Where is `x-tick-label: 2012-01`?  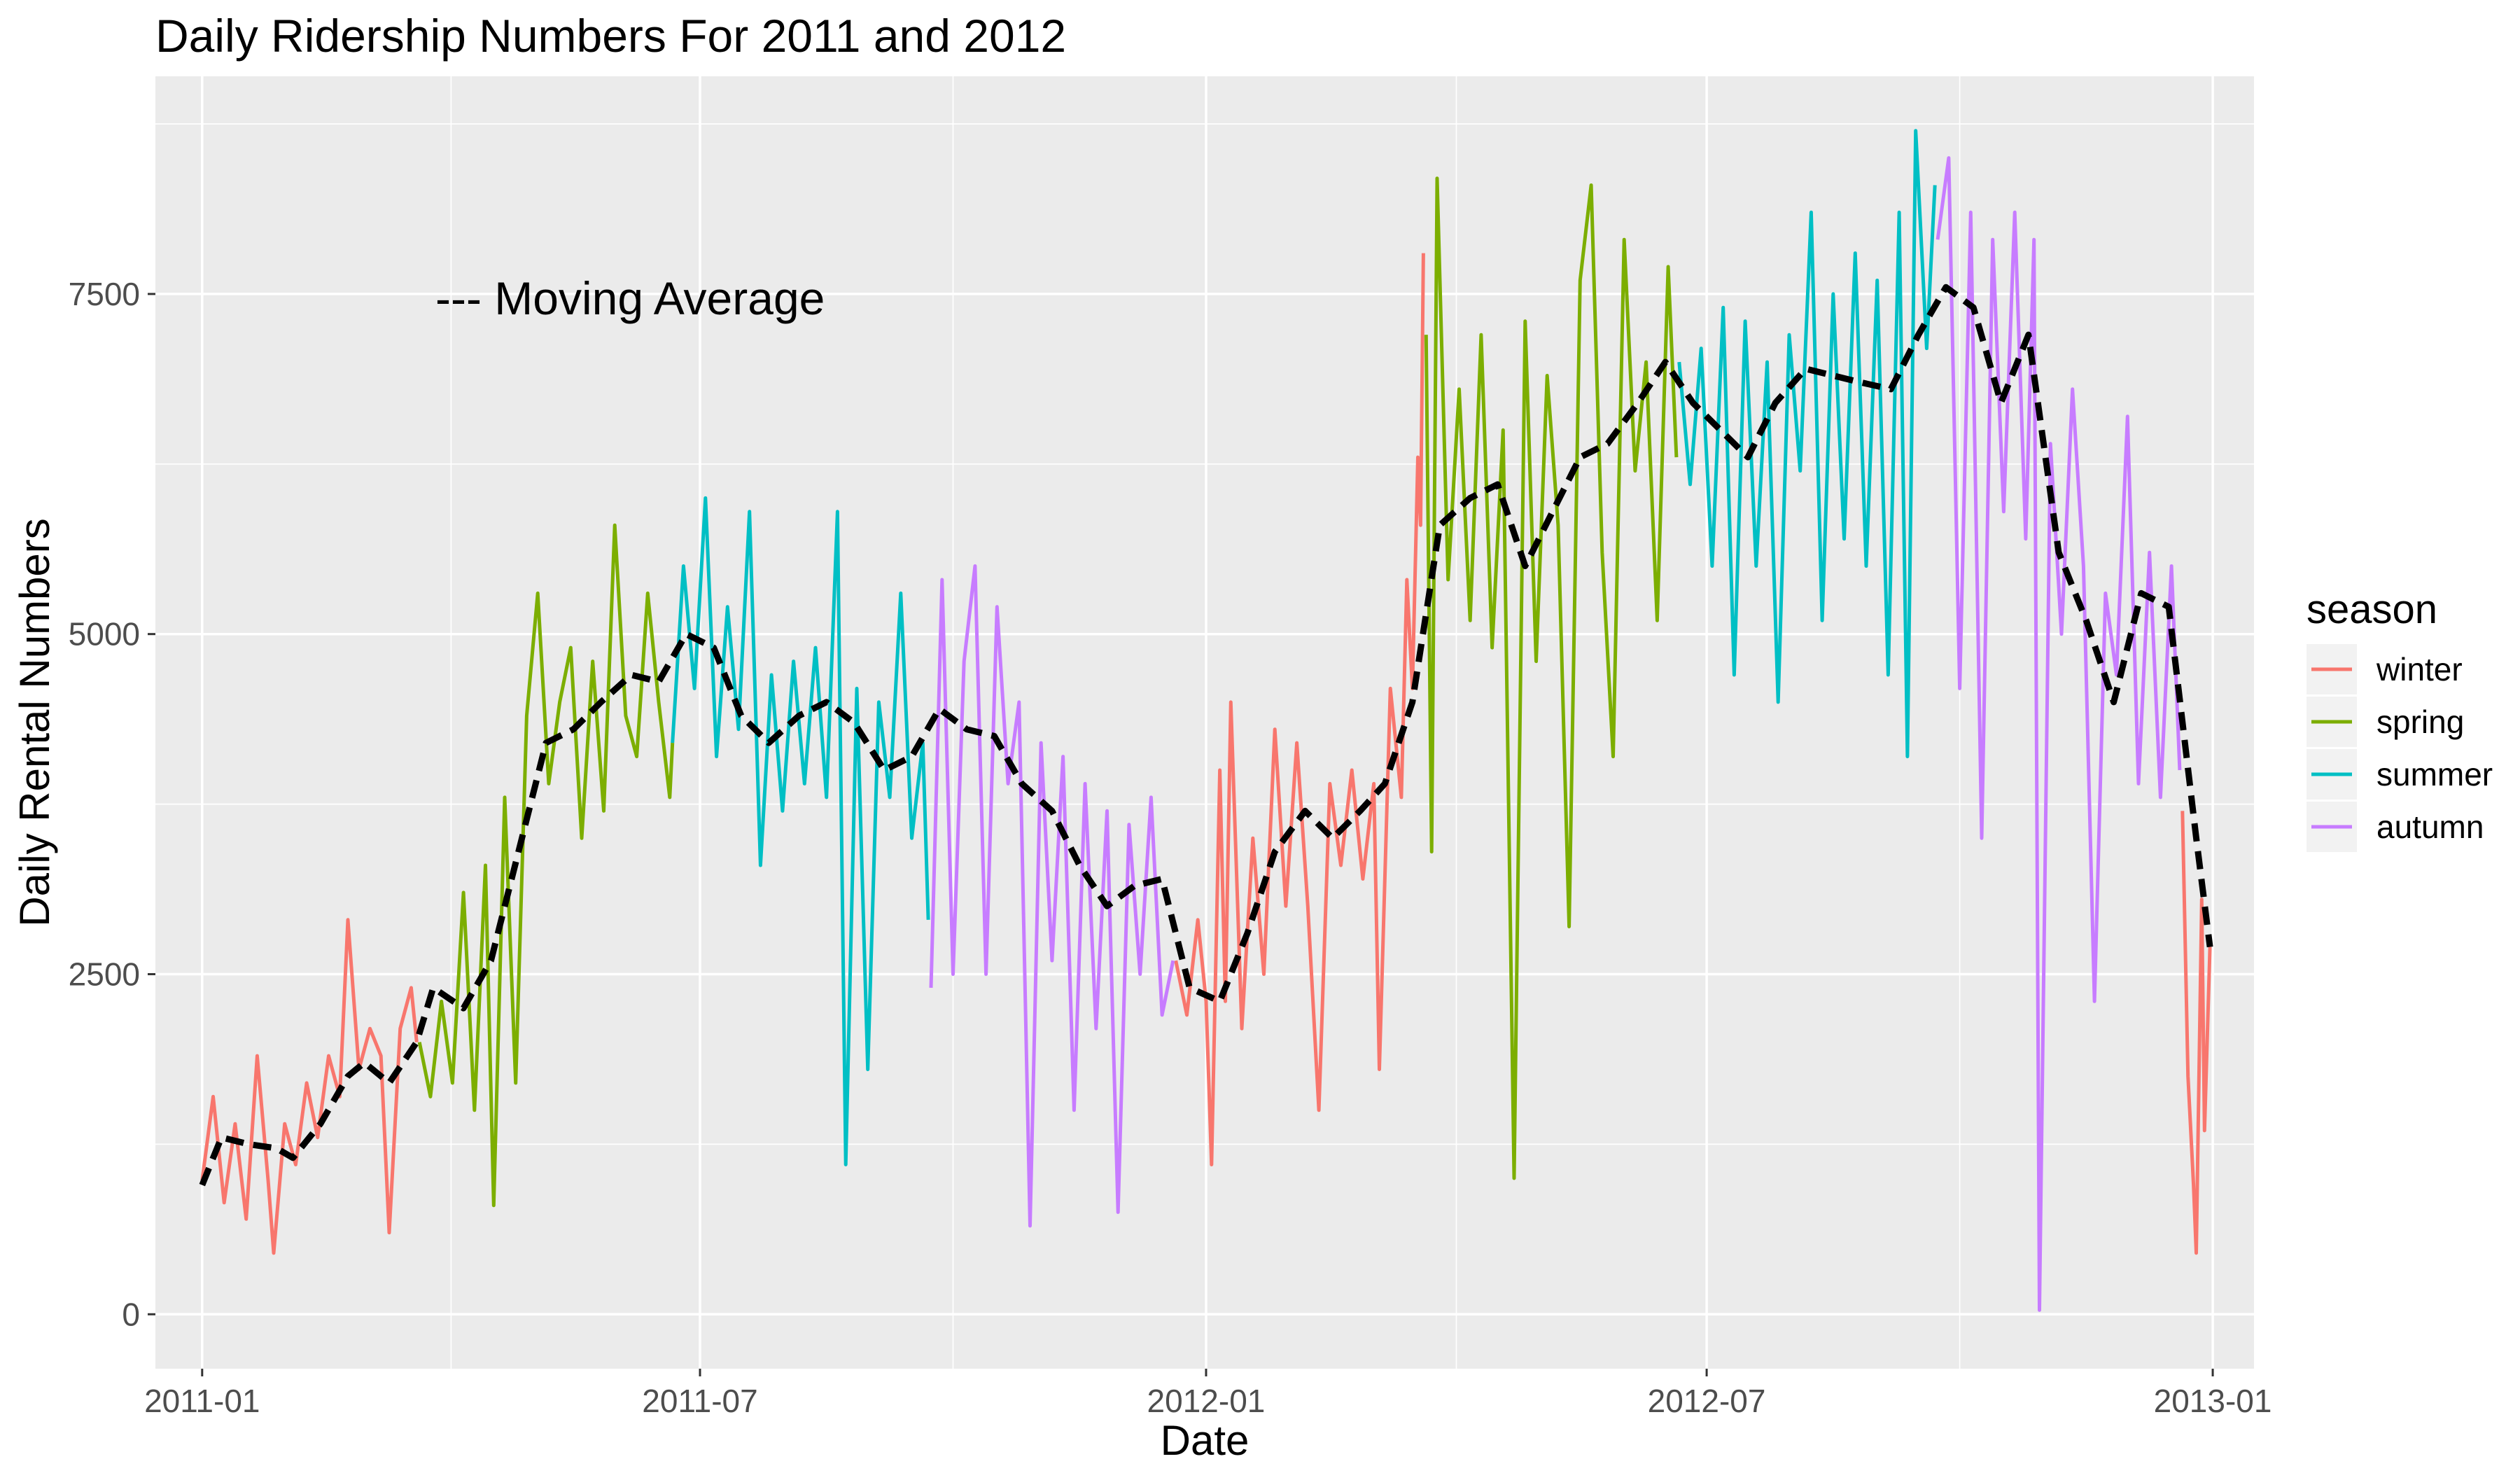
x-tick-label: 2012-01 is located at coordinates (1206, 1401).